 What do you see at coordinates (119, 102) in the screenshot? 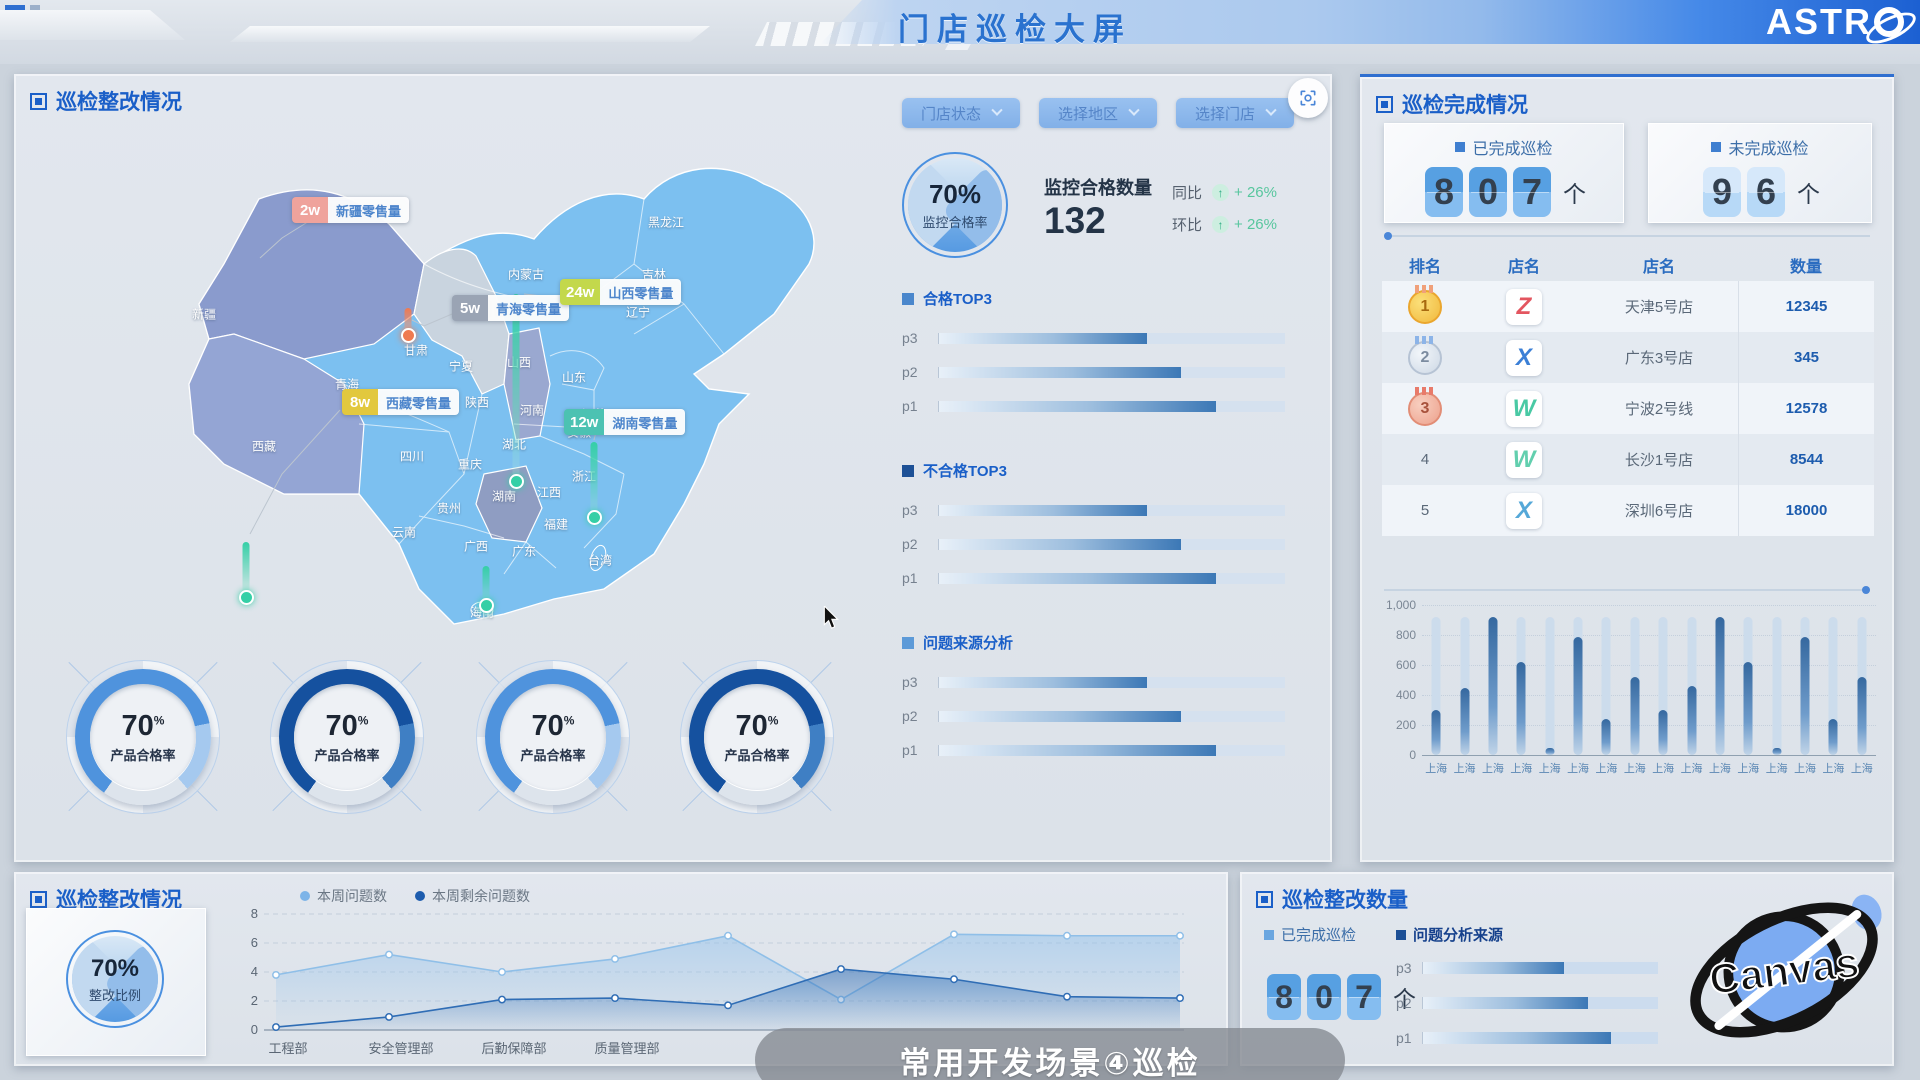
I see `panel-title-text: 巡检整改情况` at bounding box center [119, 102].